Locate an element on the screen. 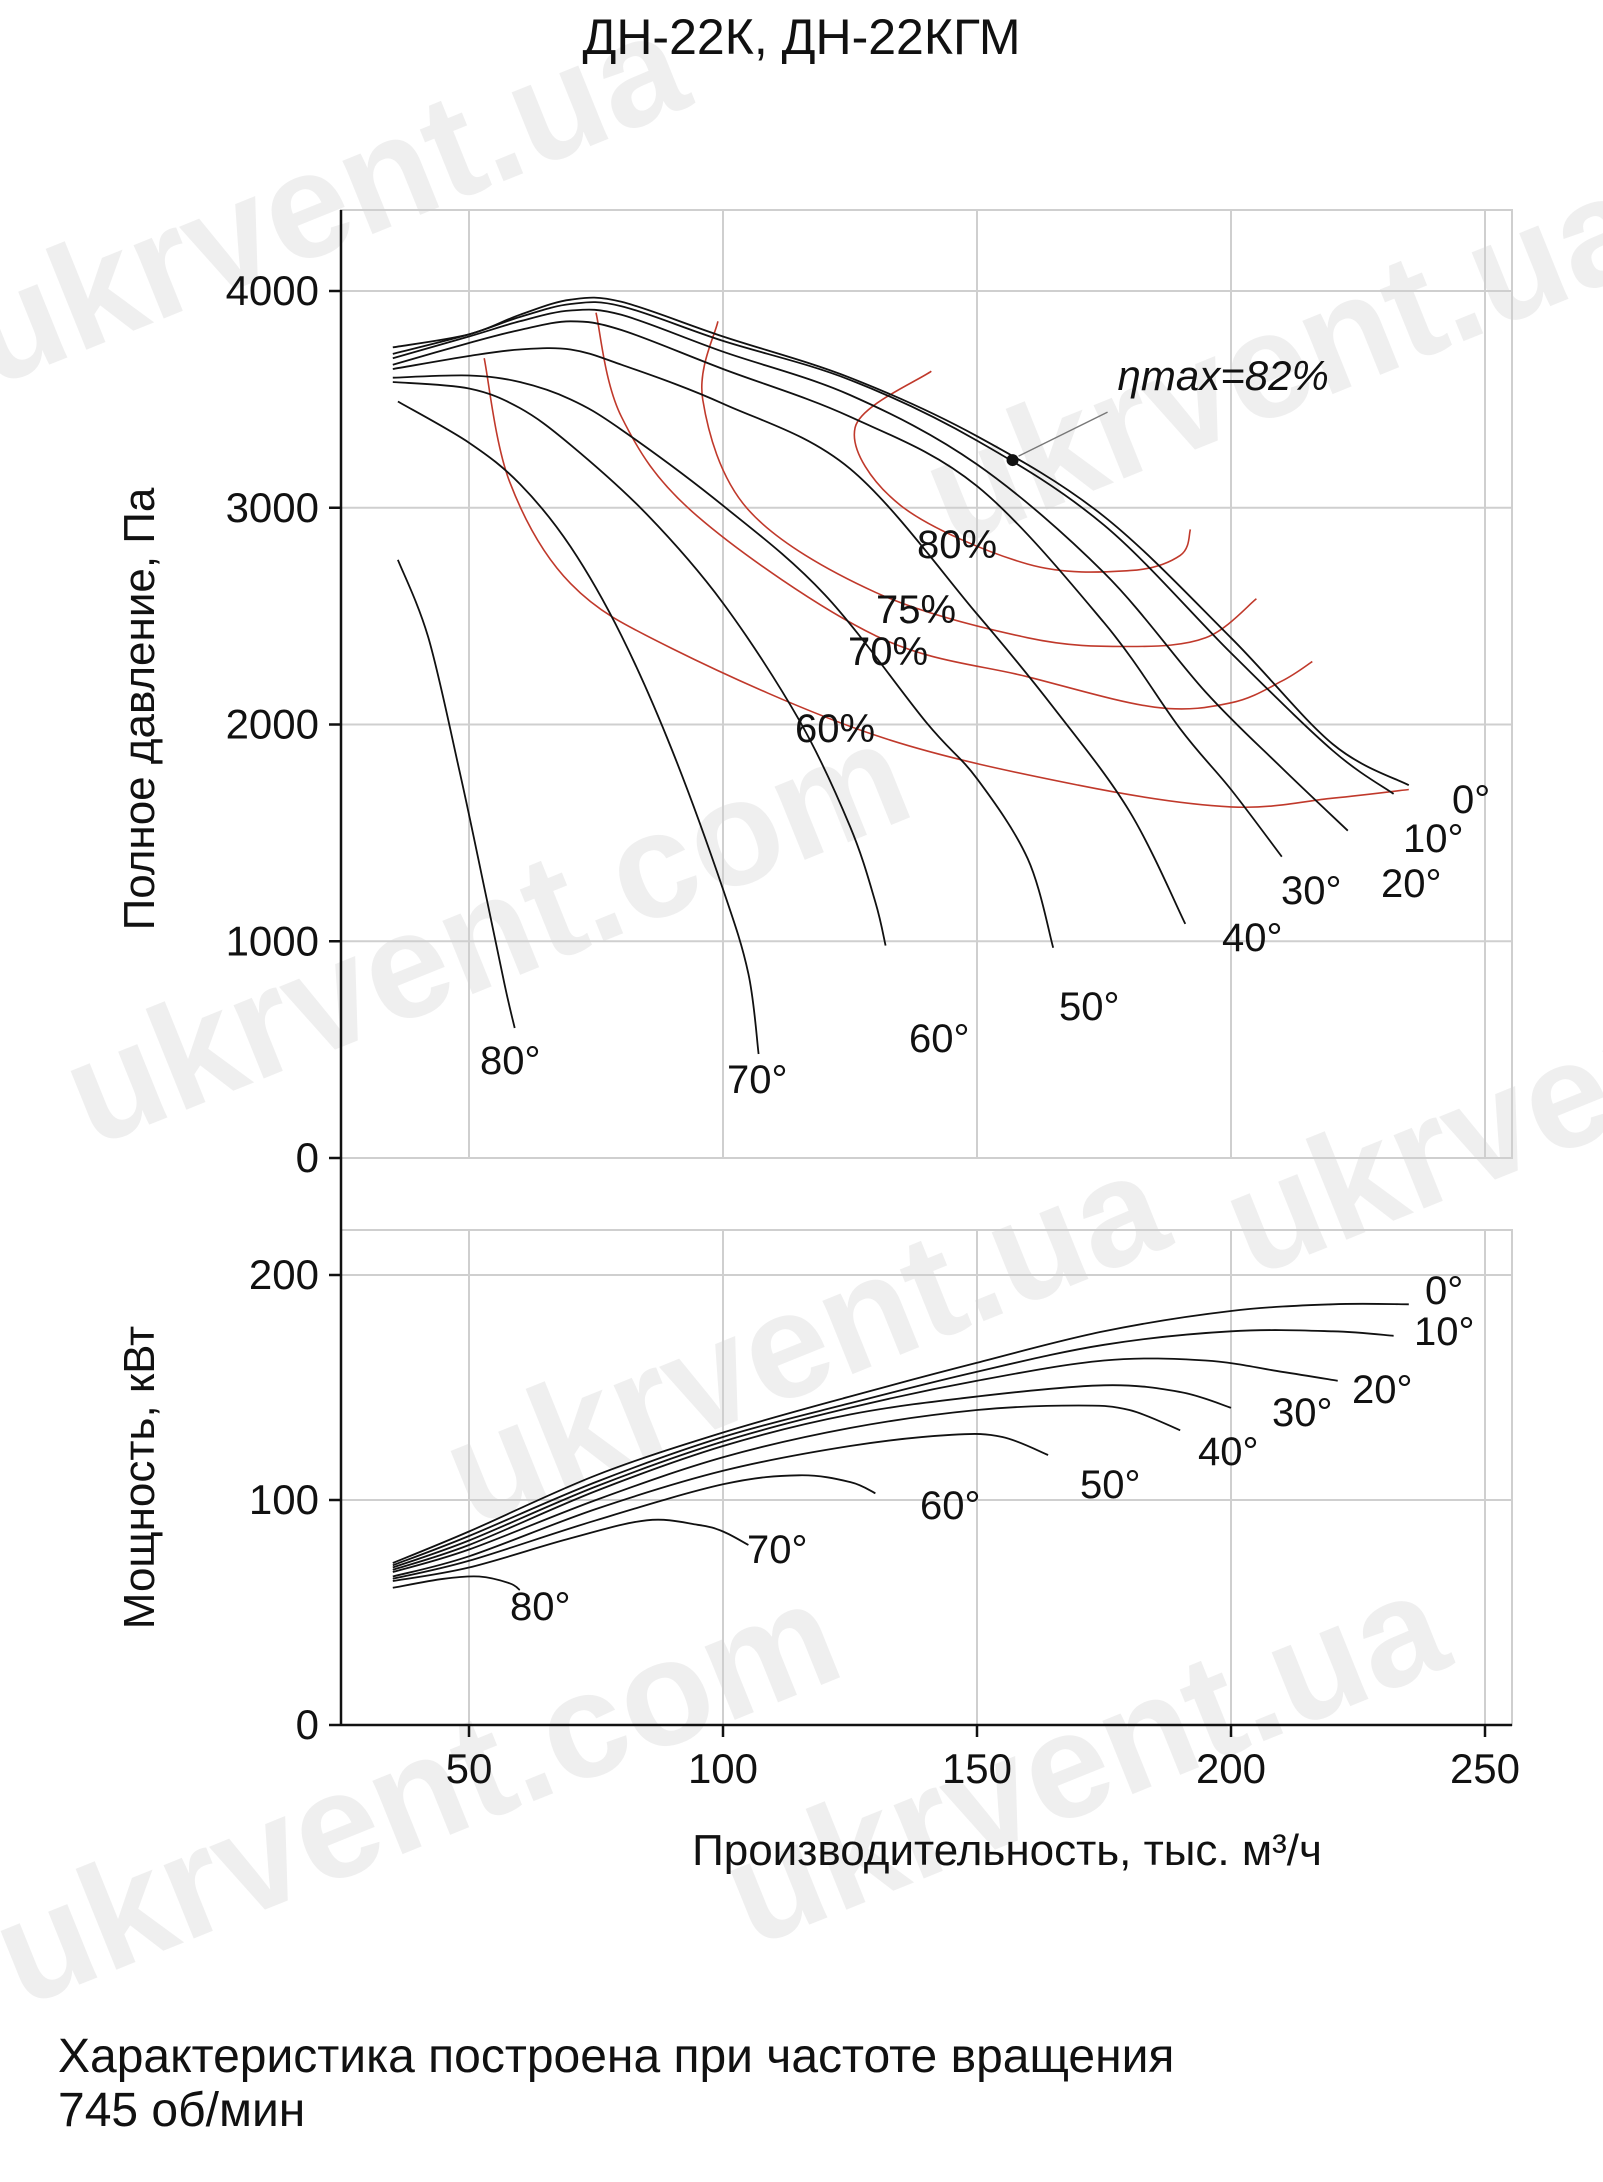 Image resolution: width=1603 pixels, height=2182 pixels. power-angle-label: 70° is located at coordinates (777, 1550).